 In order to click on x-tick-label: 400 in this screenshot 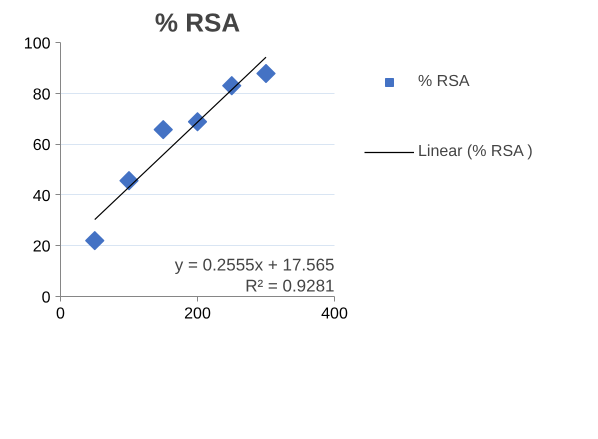, I will do `click(334, 314)`.